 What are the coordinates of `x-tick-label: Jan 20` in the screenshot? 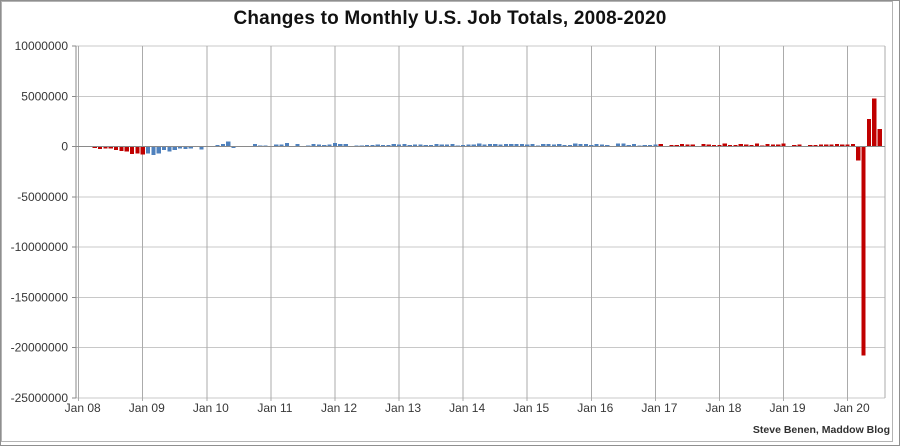 It's located at (852, 408).